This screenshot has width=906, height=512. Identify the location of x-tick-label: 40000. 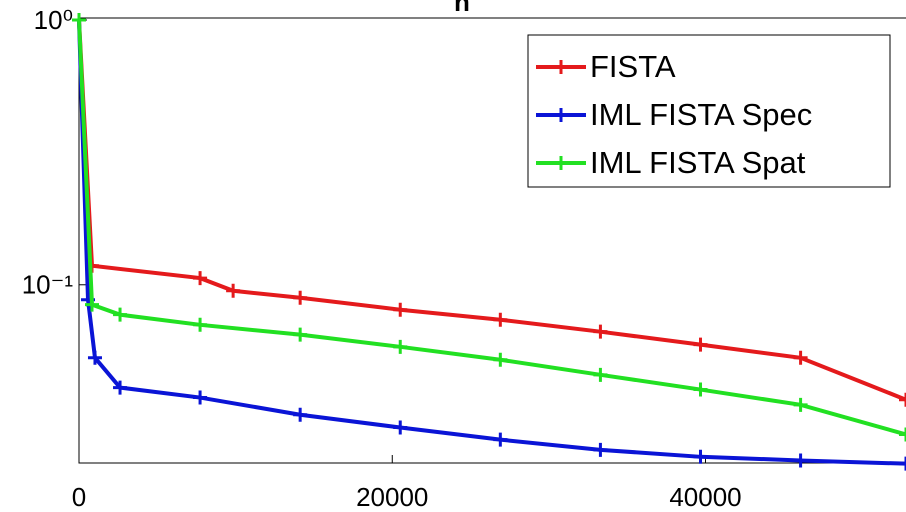
(705, 497).